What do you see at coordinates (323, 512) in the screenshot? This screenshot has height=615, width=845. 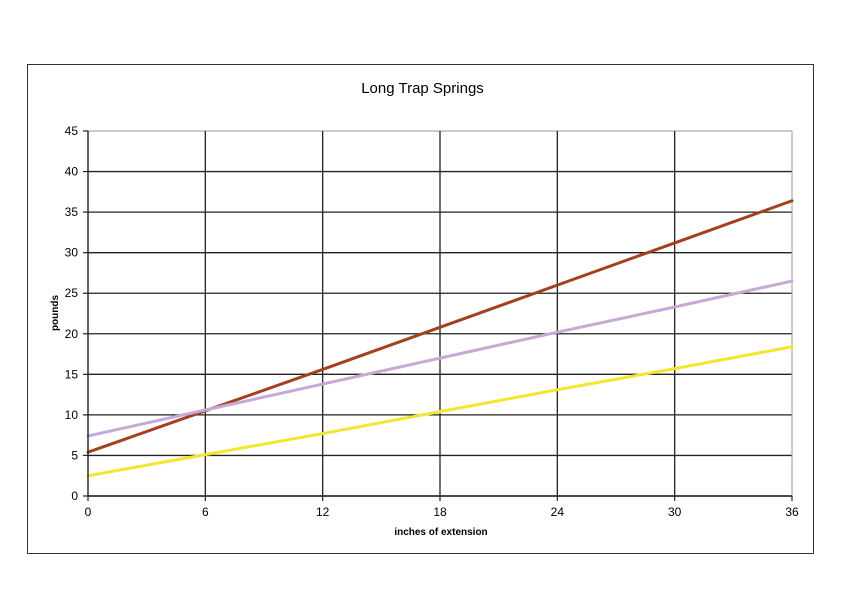 I see `x-tick-label: 12` at bounding box center [323, 512].